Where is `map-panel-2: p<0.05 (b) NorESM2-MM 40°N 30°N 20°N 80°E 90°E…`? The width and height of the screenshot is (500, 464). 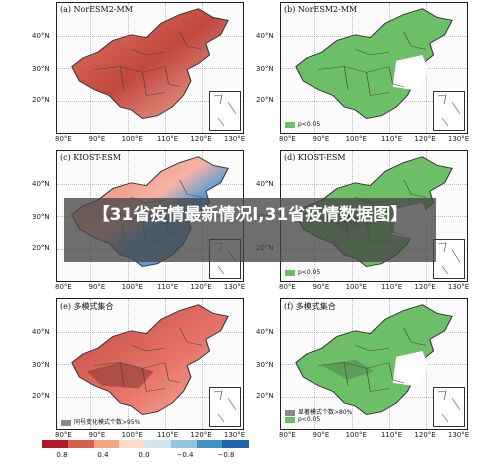 map-panel-2: p<0.05 (b) NorESM2-MM 40°N 30°N 20°N 80°E 90°E… is located at coordinates (363, 75).